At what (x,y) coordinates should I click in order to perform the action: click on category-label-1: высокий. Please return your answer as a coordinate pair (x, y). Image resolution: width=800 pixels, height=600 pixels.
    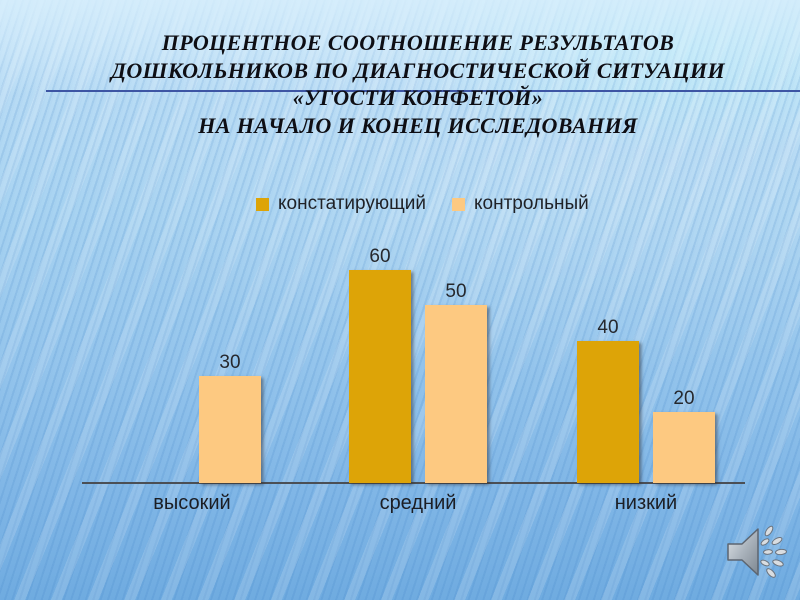
    Looking at the image, I should click on (192, 503).